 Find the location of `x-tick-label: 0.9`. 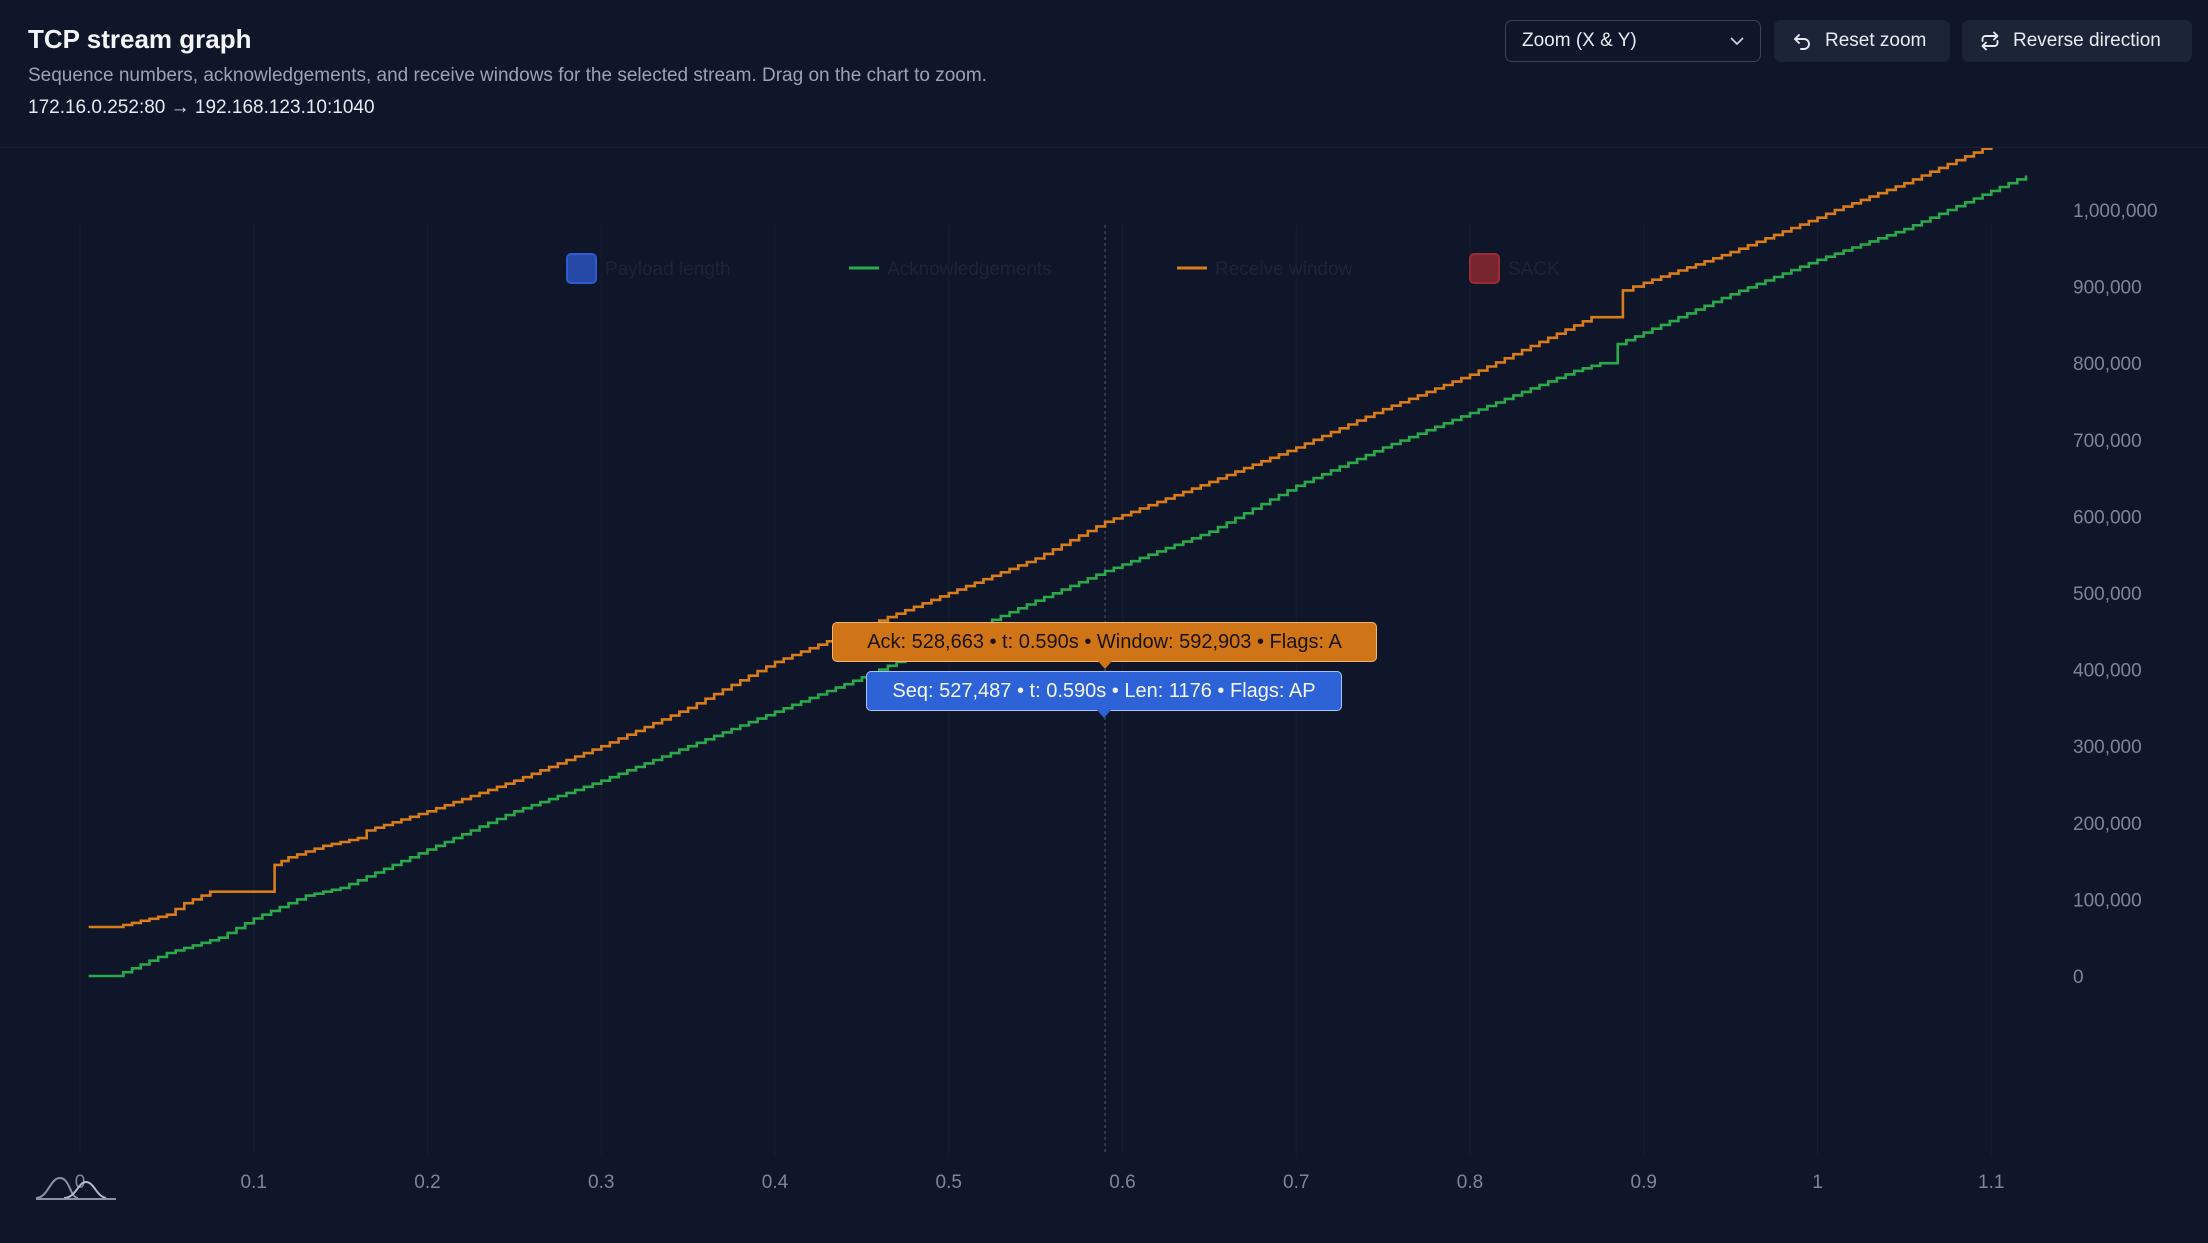

x-tick-label: 0.9 is located at coordinates (1644, 1182).